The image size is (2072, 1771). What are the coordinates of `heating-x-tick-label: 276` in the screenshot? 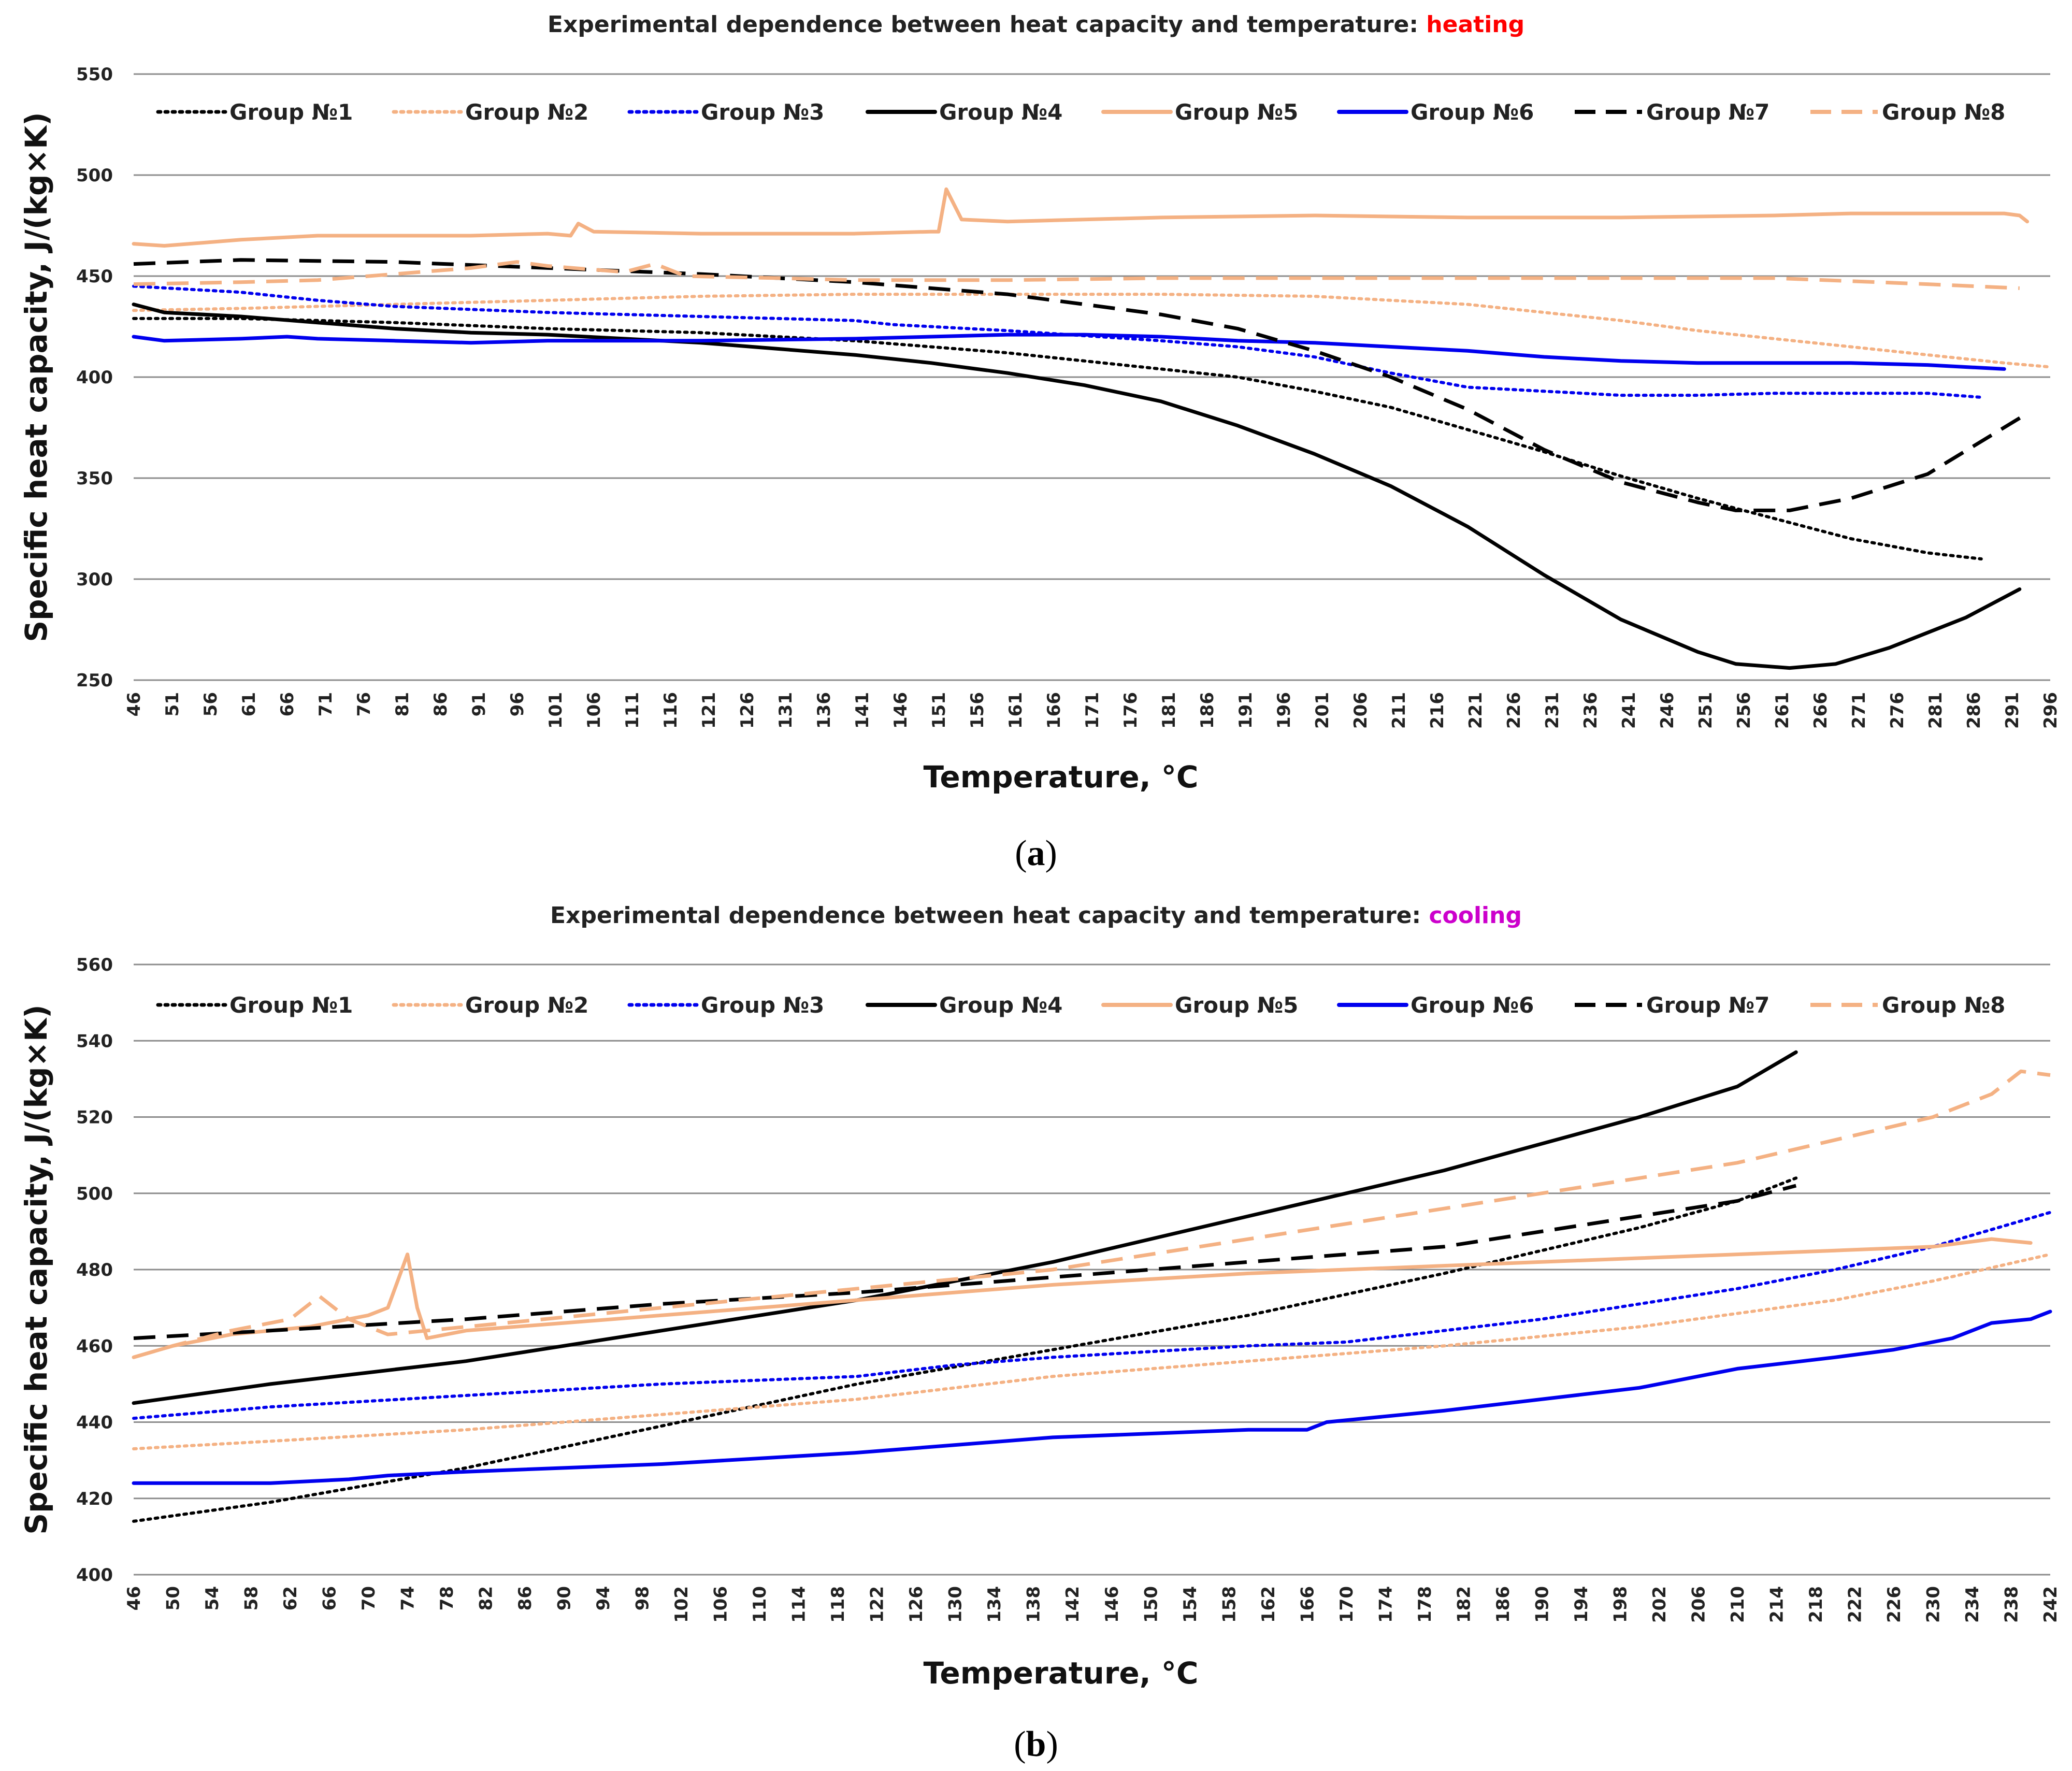 It's located at (1897, 710).